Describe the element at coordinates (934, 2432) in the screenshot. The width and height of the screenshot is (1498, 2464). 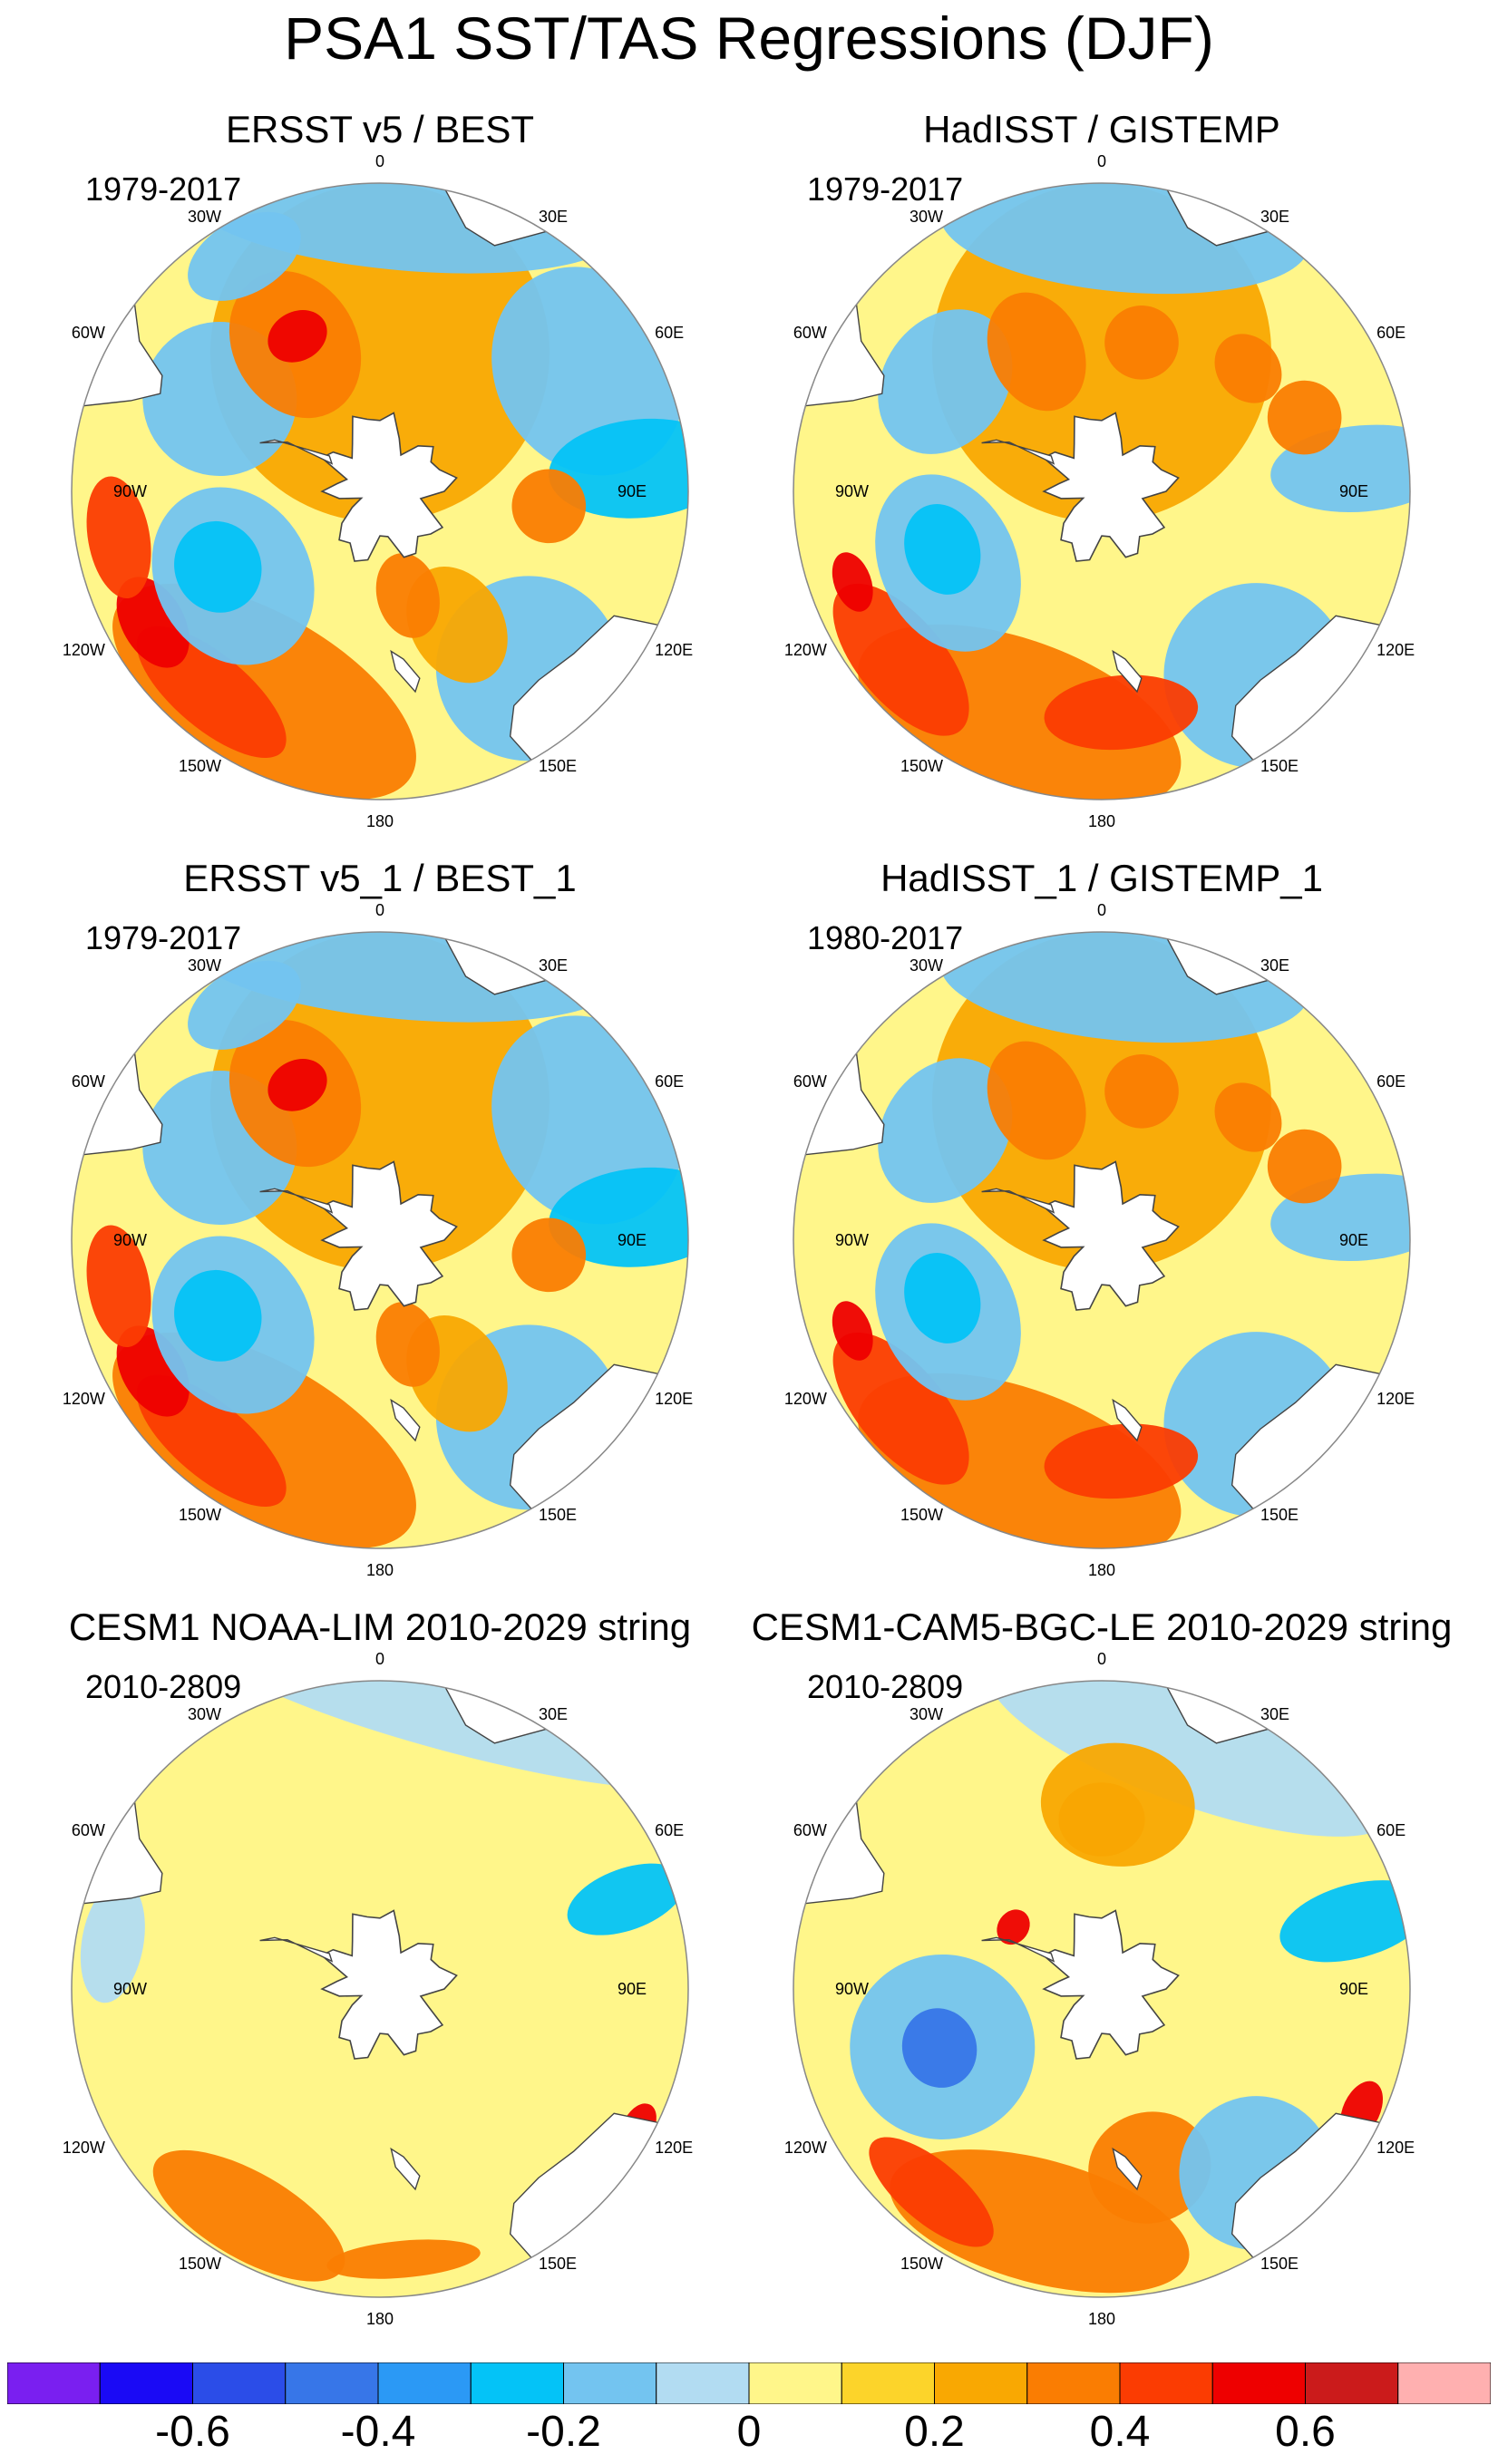
I see `colorbar-tick-label: 0.2` at that location.